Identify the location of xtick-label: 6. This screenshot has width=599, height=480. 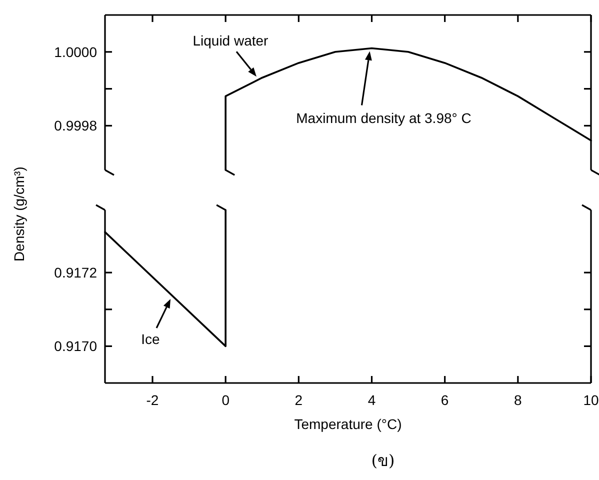
(444, 400).